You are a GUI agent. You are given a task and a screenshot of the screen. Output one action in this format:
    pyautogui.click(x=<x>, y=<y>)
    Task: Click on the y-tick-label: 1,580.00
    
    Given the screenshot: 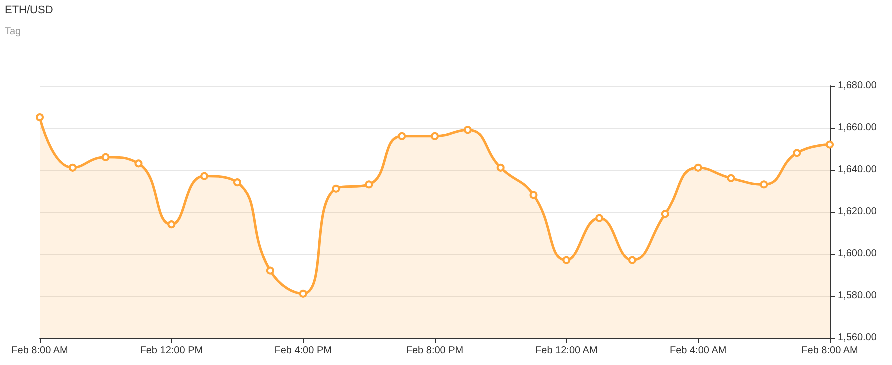 What is the action you would take?
    pyautogui.click(x=858, y=296)
    